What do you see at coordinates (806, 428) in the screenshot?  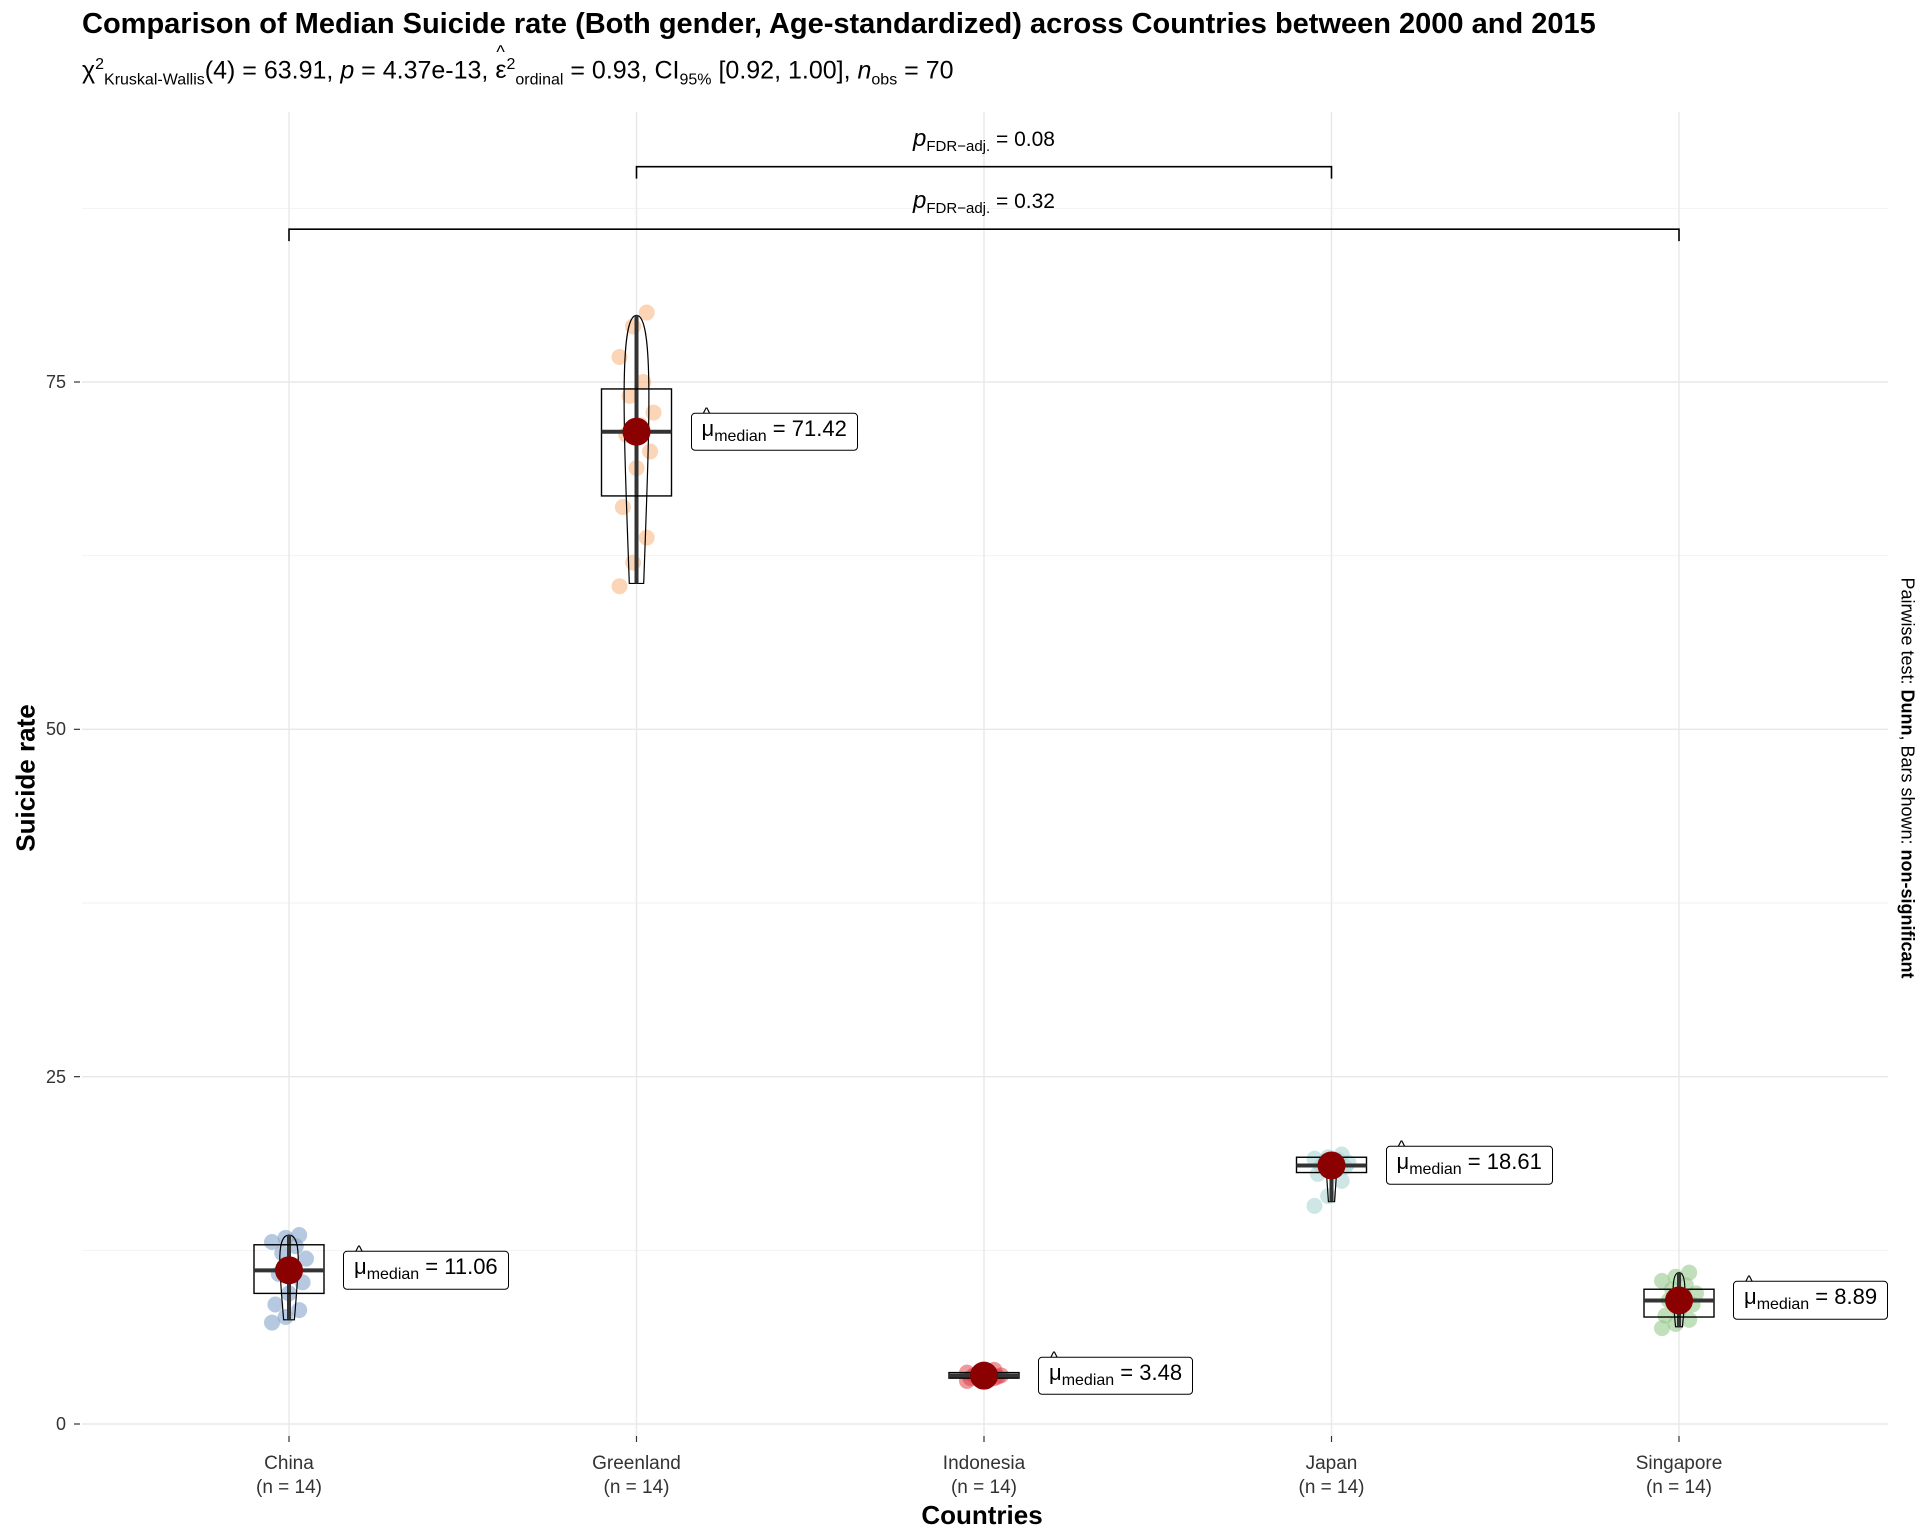 I see `median-value: = 71.42` at bounding box center [806, 428].